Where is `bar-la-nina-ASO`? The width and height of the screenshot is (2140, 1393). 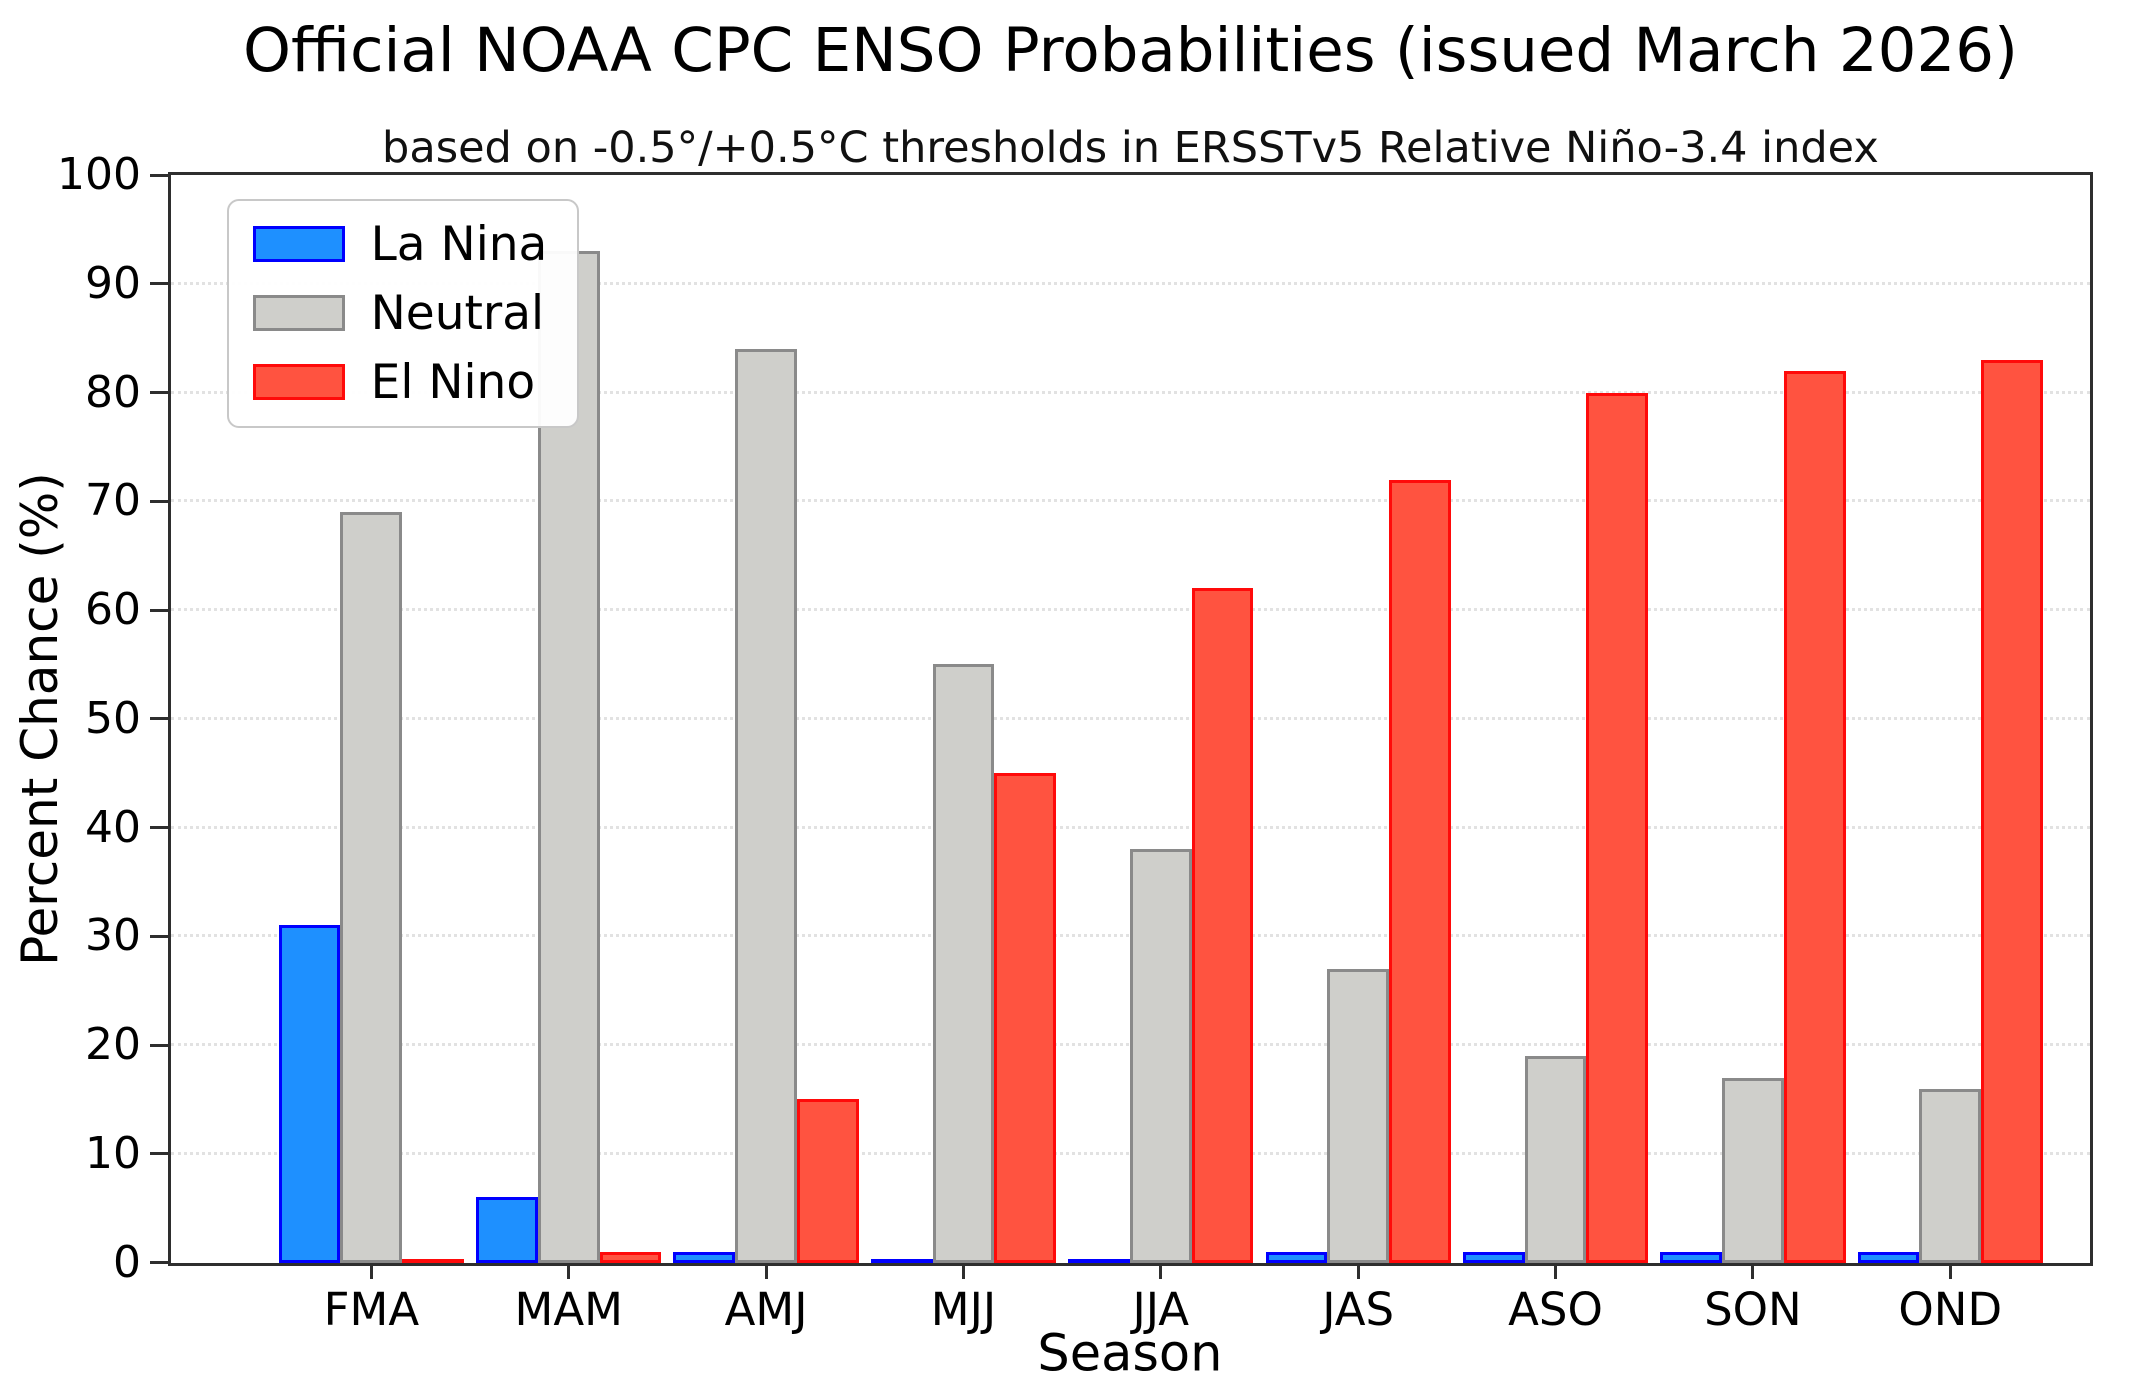 bar-la-nina-ASO is located at coordinates (1493, 1257).